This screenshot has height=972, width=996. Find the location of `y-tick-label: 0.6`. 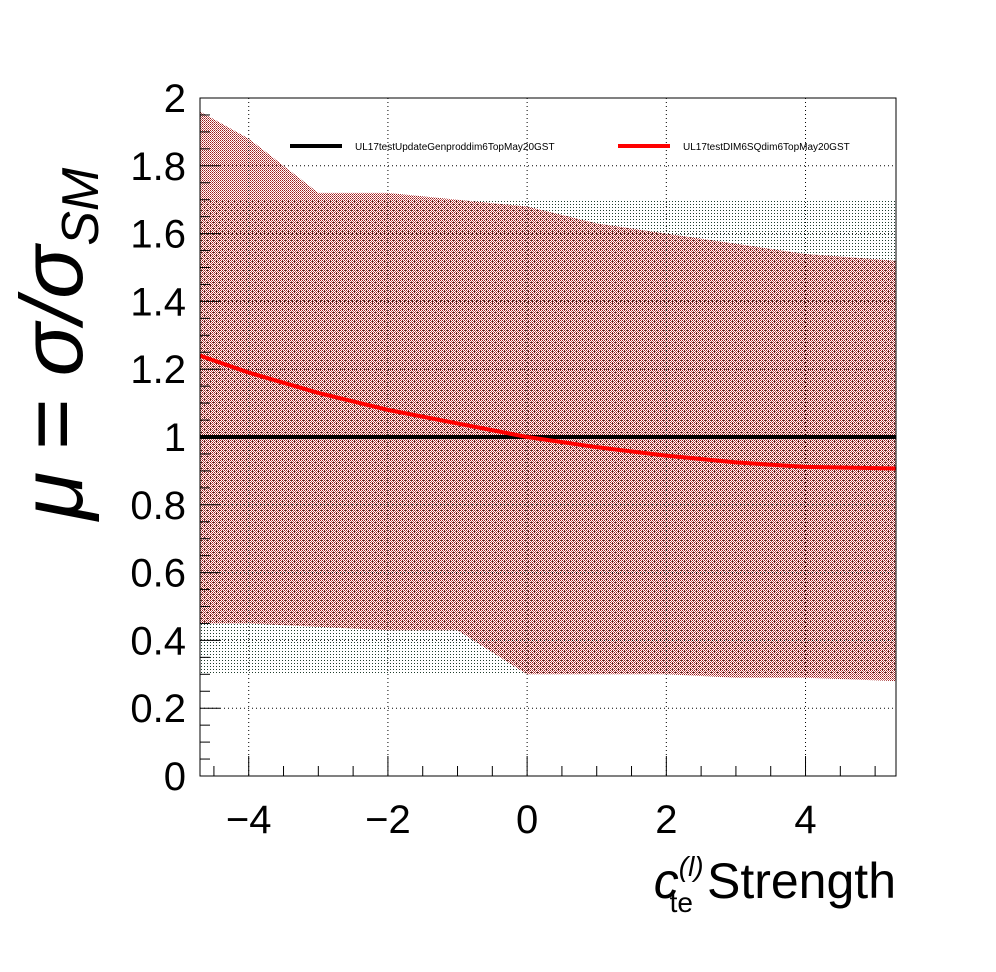

y-tick-label: 0.6 is located at coordinates (158, 574).